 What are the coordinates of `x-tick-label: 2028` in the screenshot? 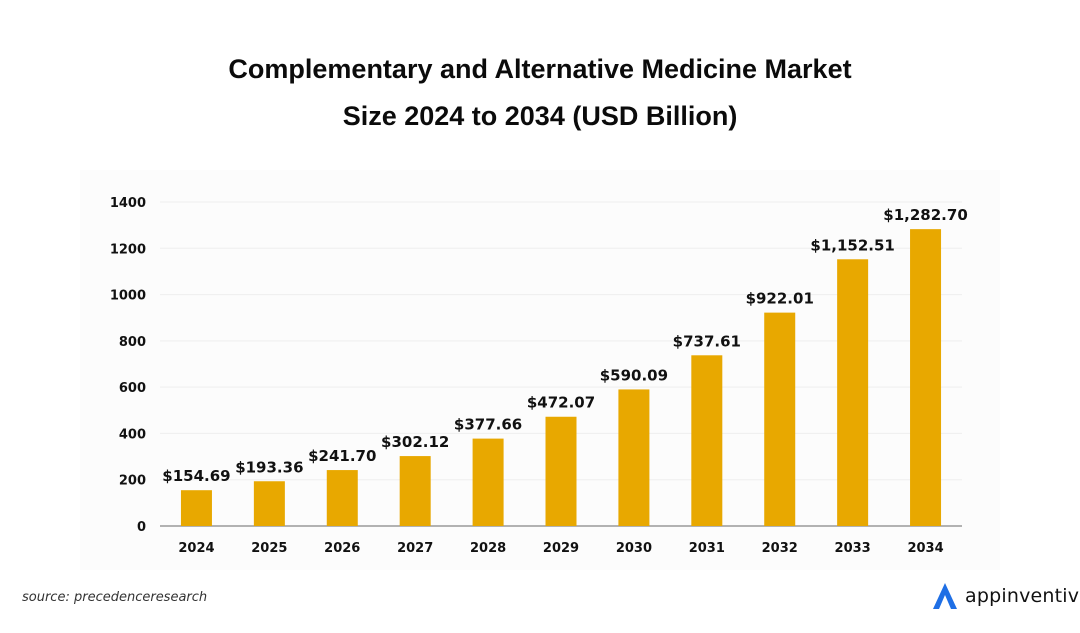 It's located at (488, 548).